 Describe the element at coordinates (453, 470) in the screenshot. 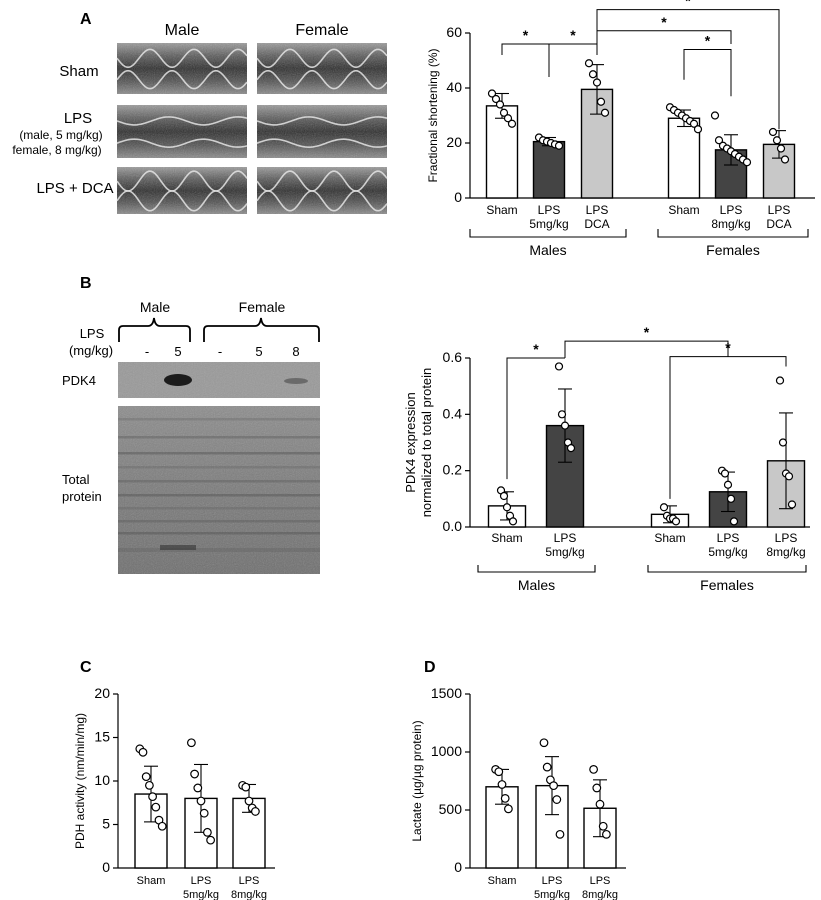

I see `y-tick-label: 0.2` at that location.